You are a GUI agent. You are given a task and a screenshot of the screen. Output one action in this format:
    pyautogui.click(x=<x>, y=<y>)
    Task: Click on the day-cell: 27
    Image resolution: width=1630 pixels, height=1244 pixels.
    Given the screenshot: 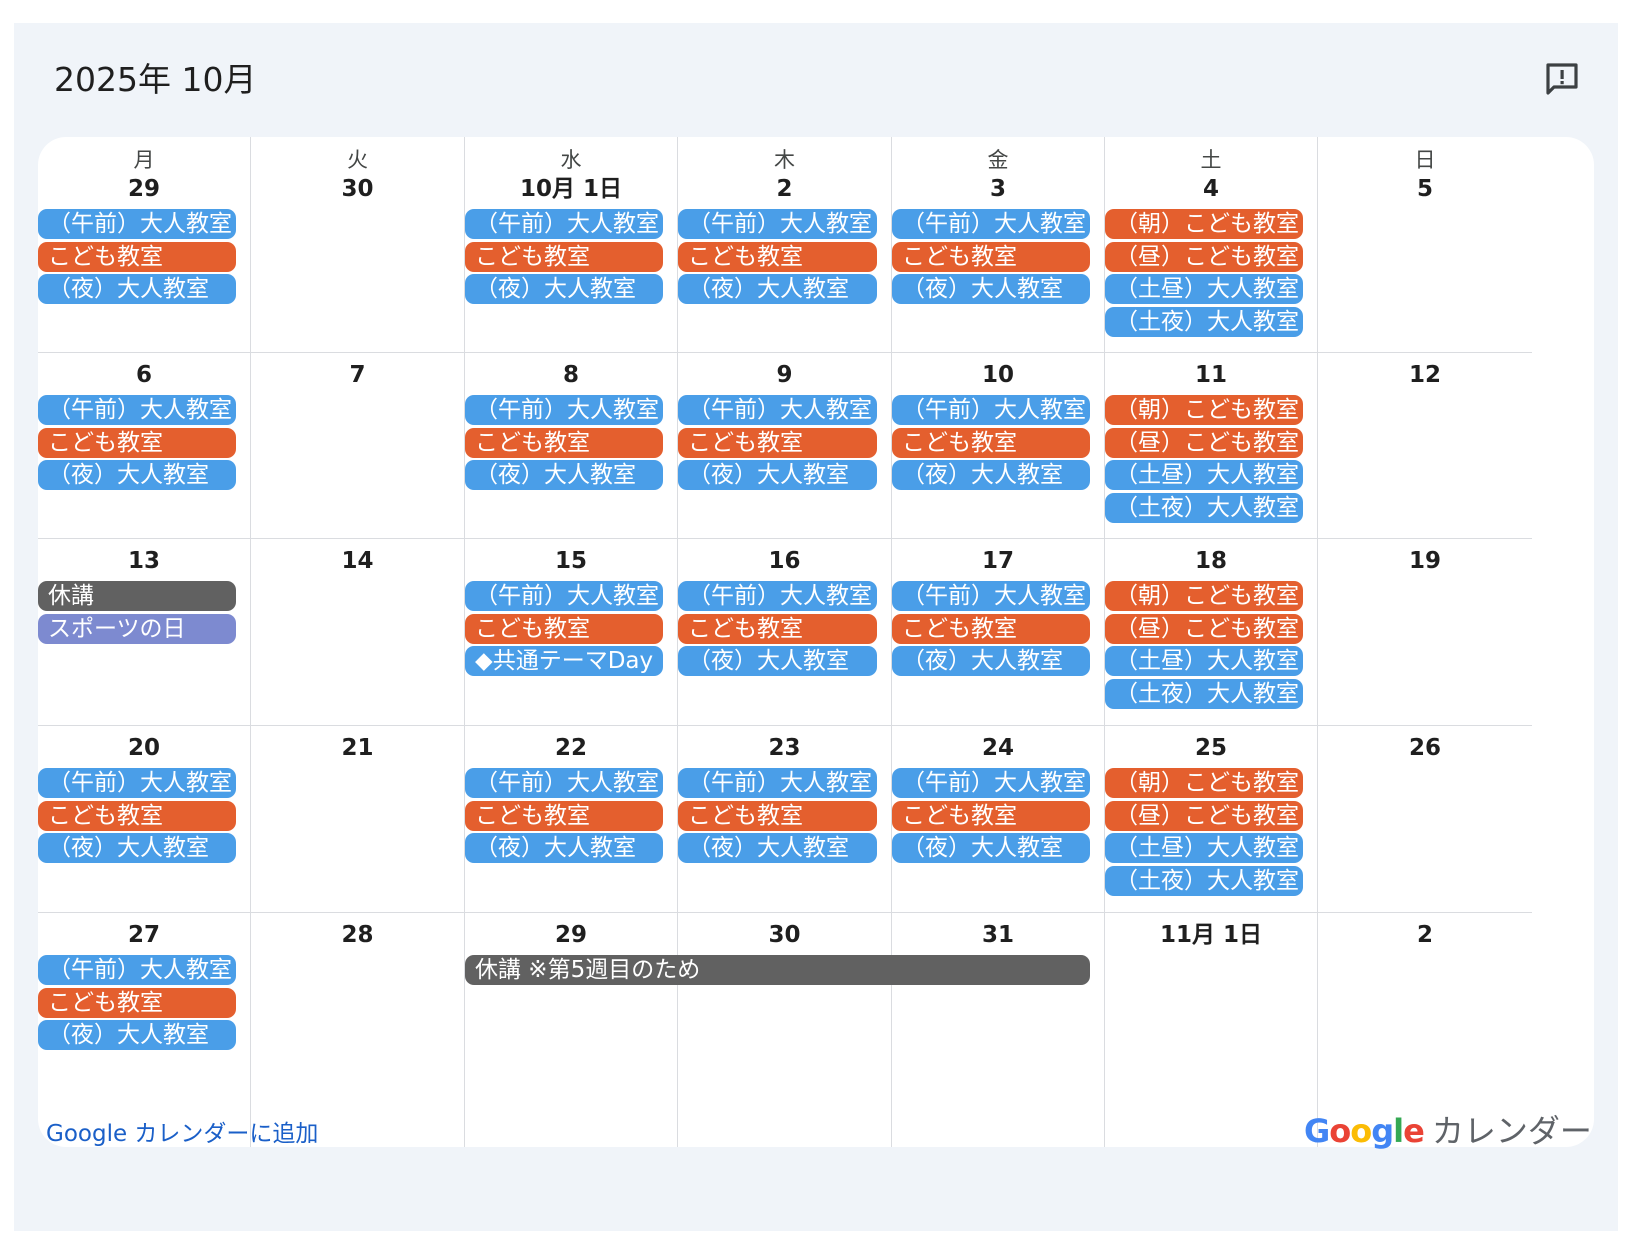 What is the action you would take?
    pyautogui.click(x=144, y=1030)
    